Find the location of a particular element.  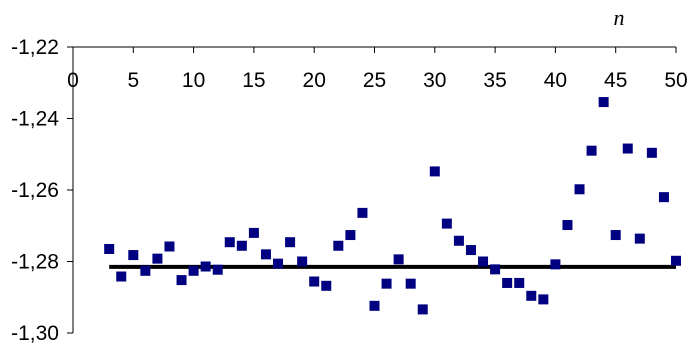

x-tick-label: 5 is located at coordinates (133, 80).